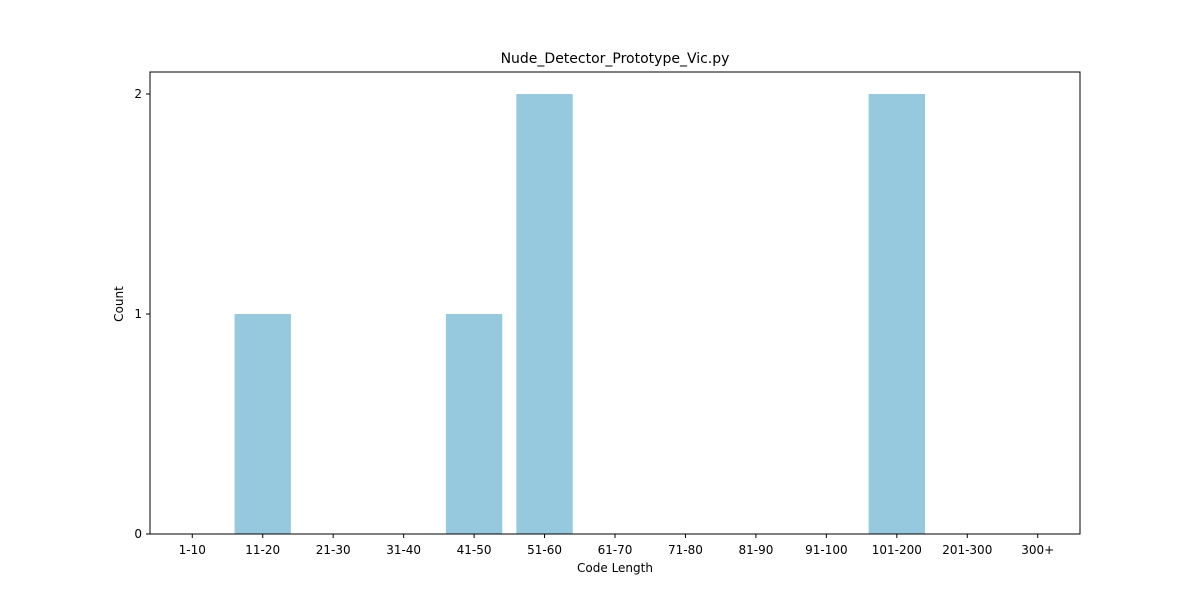  What do you see at coordinates (119, 304) in the screenshot?
I see `y-axis-label: Count` at bounding box center [119, 304].